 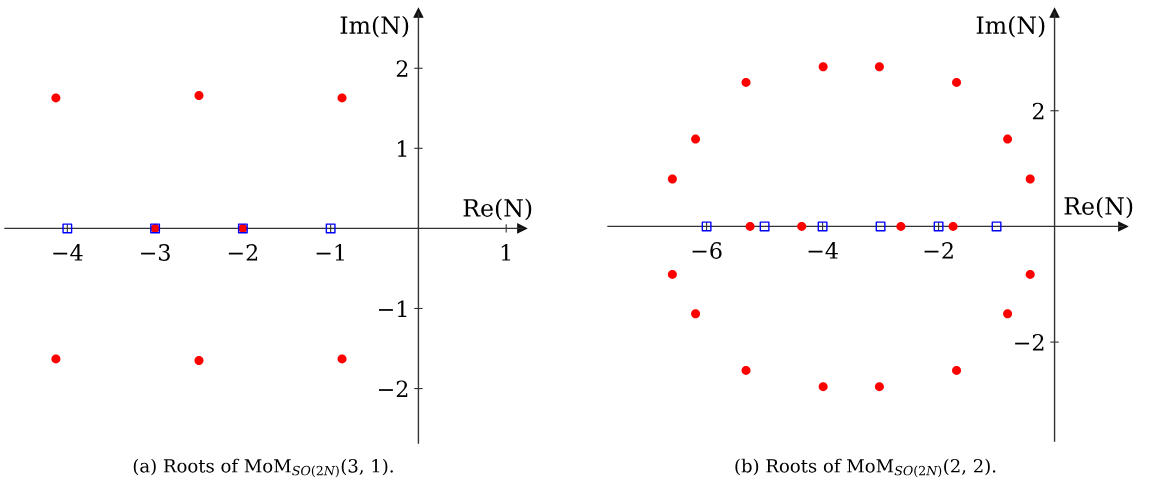 What do you see at coordinates (330, 252) in the screenshot?
I see `x-tick-label: −1` at bounding box center [330, 252].